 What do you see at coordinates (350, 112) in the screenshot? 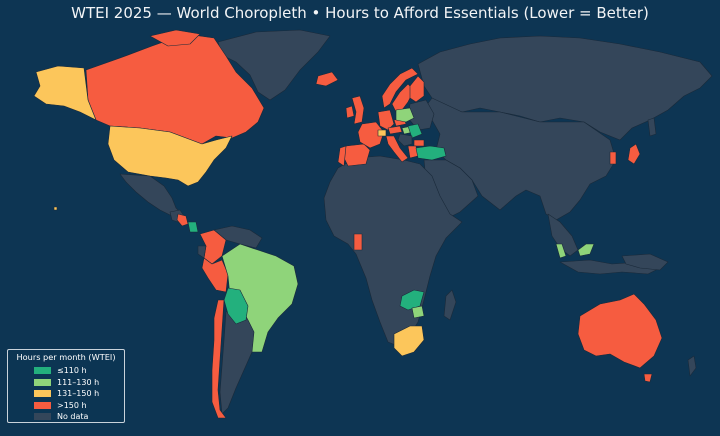
I see `region-ireland` at bounding box center [350, 112].